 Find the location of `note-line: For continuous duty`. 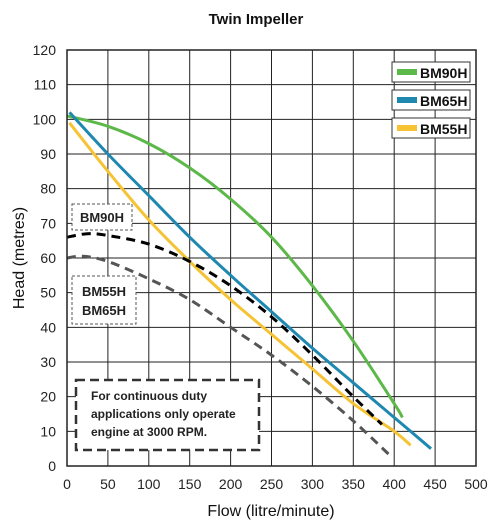

note-line: For continuous duty is located at coordinates (149, 396).